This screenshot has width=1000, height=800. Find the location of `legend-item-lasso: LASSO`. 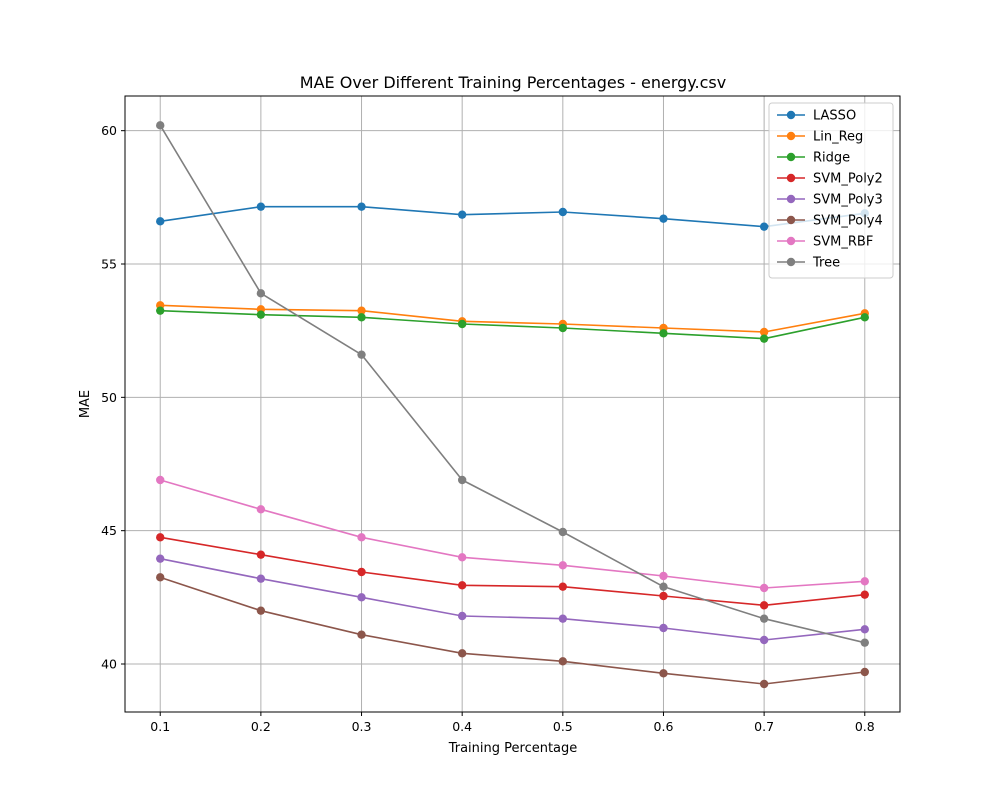

legend-item-lasso: LASSO is located at coordinates (816, 116).